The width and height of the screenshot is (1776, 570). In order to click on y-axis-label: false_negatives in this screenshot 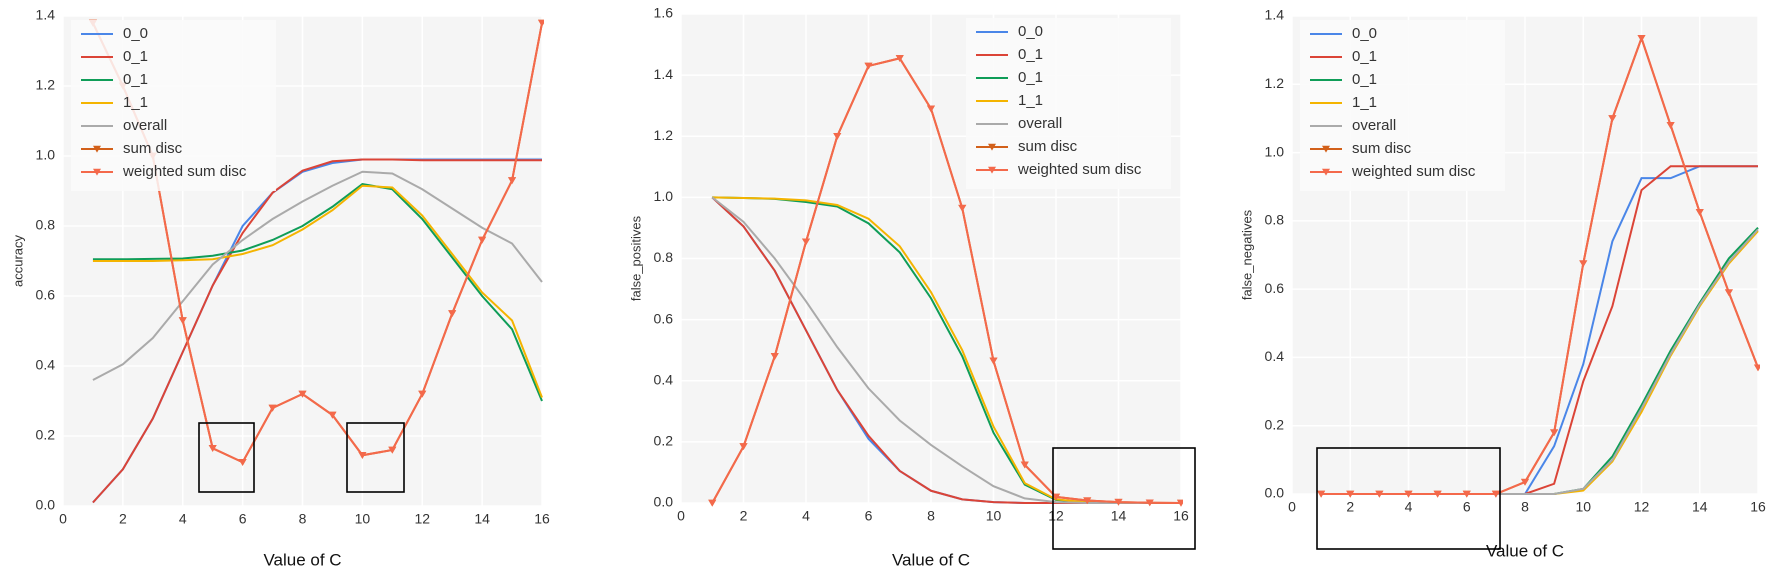, I will do `click(1246, 254)`.